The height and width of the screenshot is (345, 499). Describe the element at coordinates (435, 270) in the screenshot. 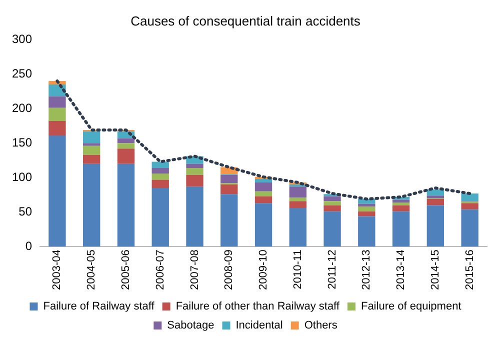

I see `x-tick-label: 2014-15` at that location.